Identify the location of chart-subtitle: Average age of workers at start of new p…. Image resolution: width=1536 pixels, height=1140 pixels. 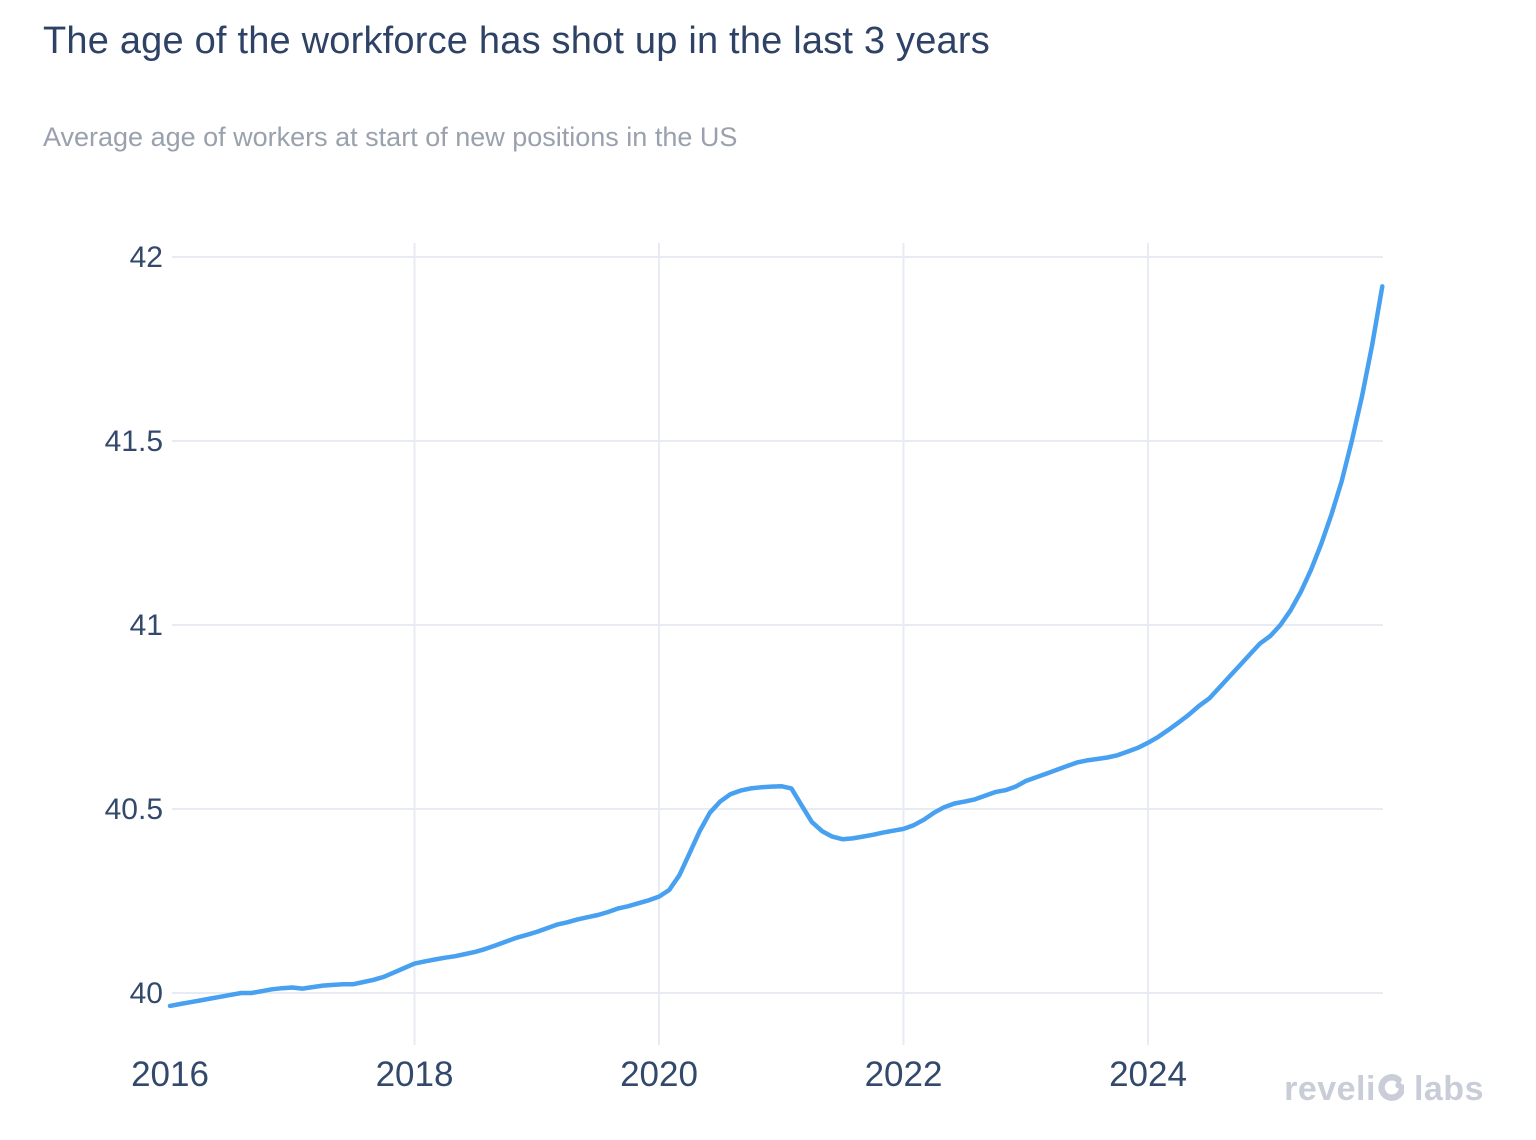
(390, 137).